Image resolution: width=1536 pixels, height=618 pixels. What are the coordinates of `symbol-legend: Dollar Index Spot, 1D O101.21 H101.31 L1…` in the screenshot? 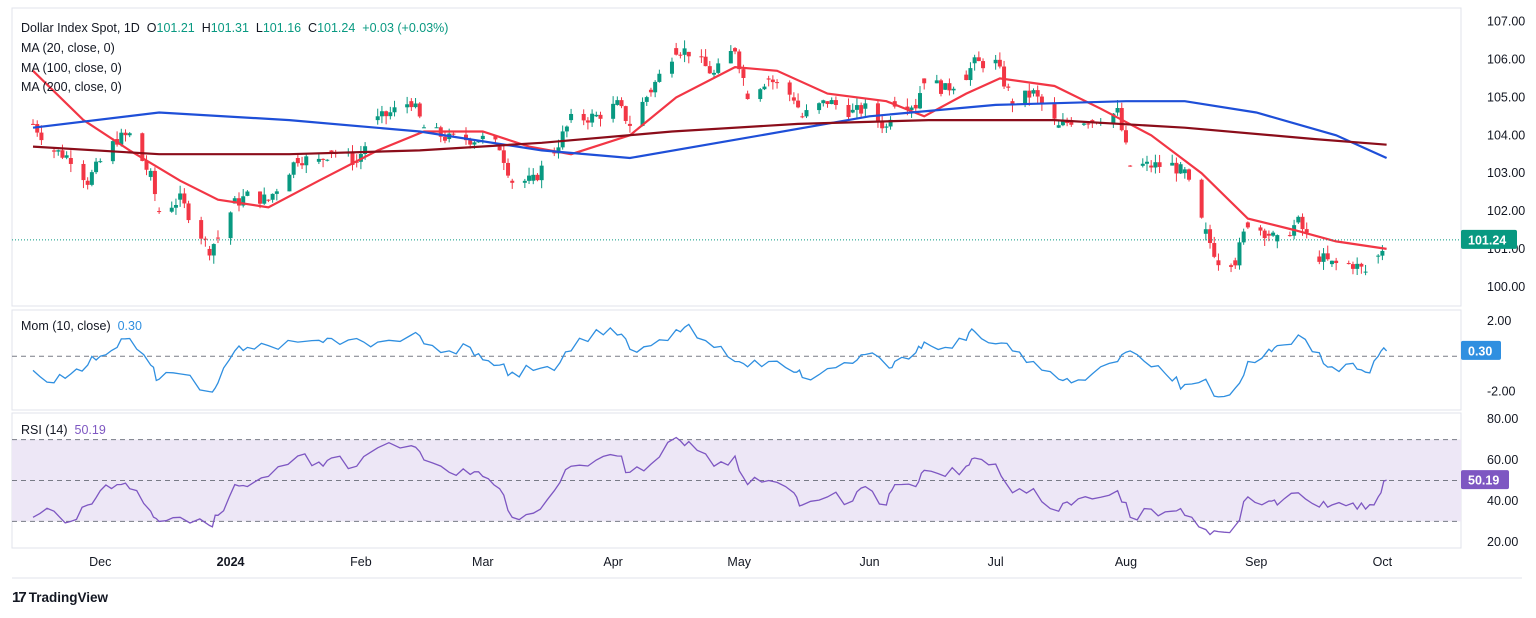 It's located at (234, 28).